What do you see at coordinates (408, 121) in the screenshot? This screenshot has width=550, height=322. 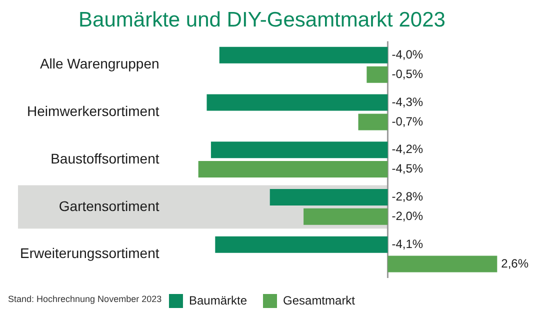 I see `data-label: -0,7%` at bounding box center [408, 121].